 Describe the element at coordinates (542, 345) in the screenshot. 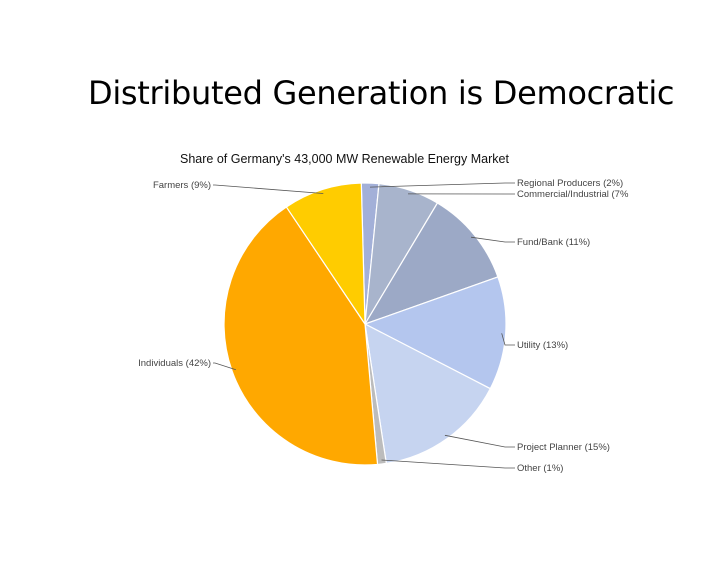

I see `slice-label: Utility (13%)` at that location.